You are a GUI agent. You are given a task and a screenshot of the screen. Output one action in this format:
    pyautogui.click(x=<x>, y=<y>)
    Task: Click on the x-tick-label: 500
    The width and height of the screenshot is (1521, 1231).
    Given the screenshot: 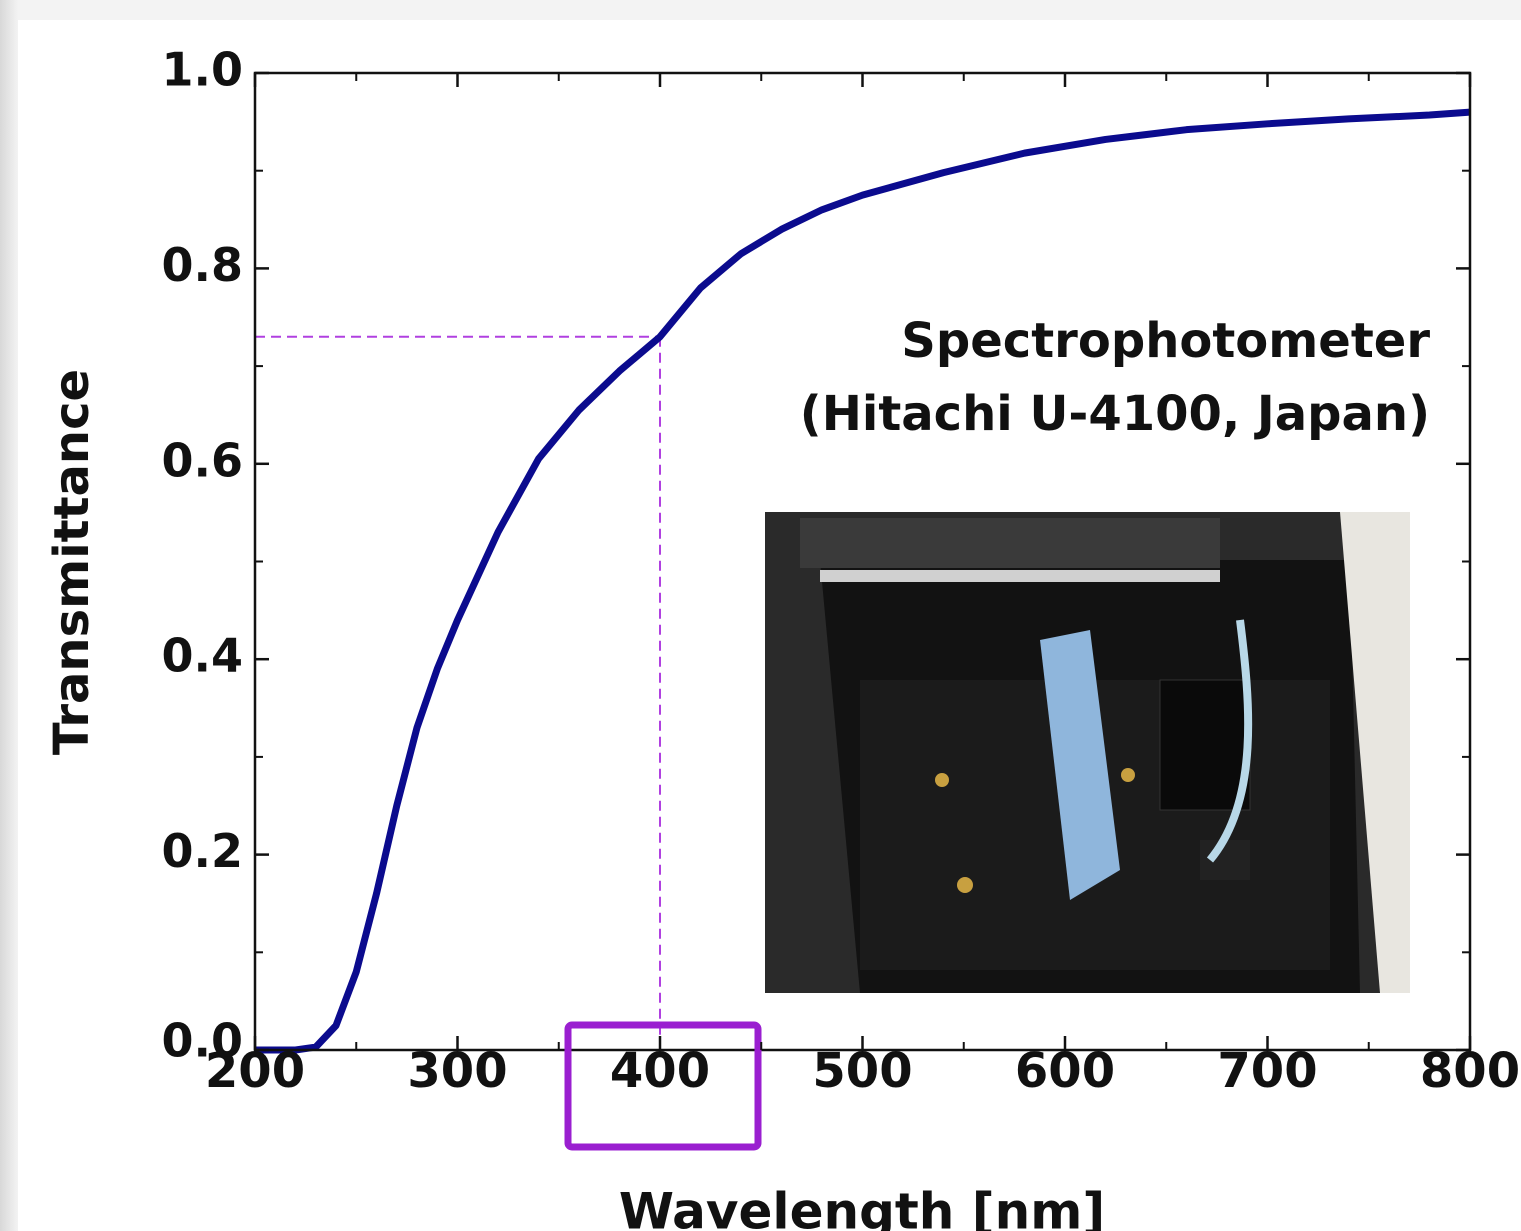 What is the action you would take?
    pyautogui.click(x=862, y=1071)
    